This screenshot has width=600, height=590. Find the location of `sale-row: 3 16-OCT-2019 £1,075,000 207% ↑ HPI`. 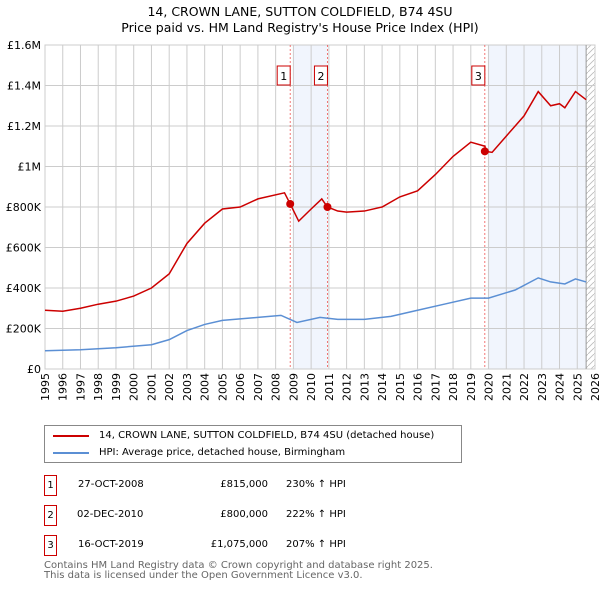

sale-row: 3 16-OCT-2019 £1,075,000 207% ↑ HPI is located at coordinates (244, 546).